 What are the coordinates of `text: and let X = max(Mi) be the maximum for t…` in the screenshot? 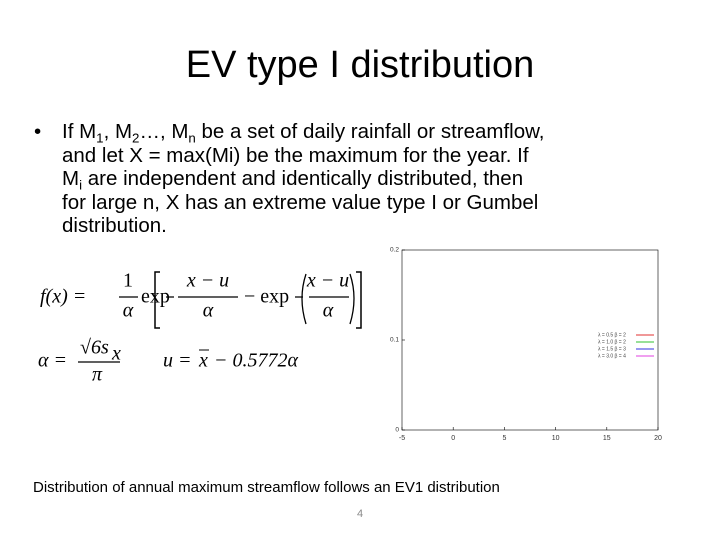 It's located at (295, 155).